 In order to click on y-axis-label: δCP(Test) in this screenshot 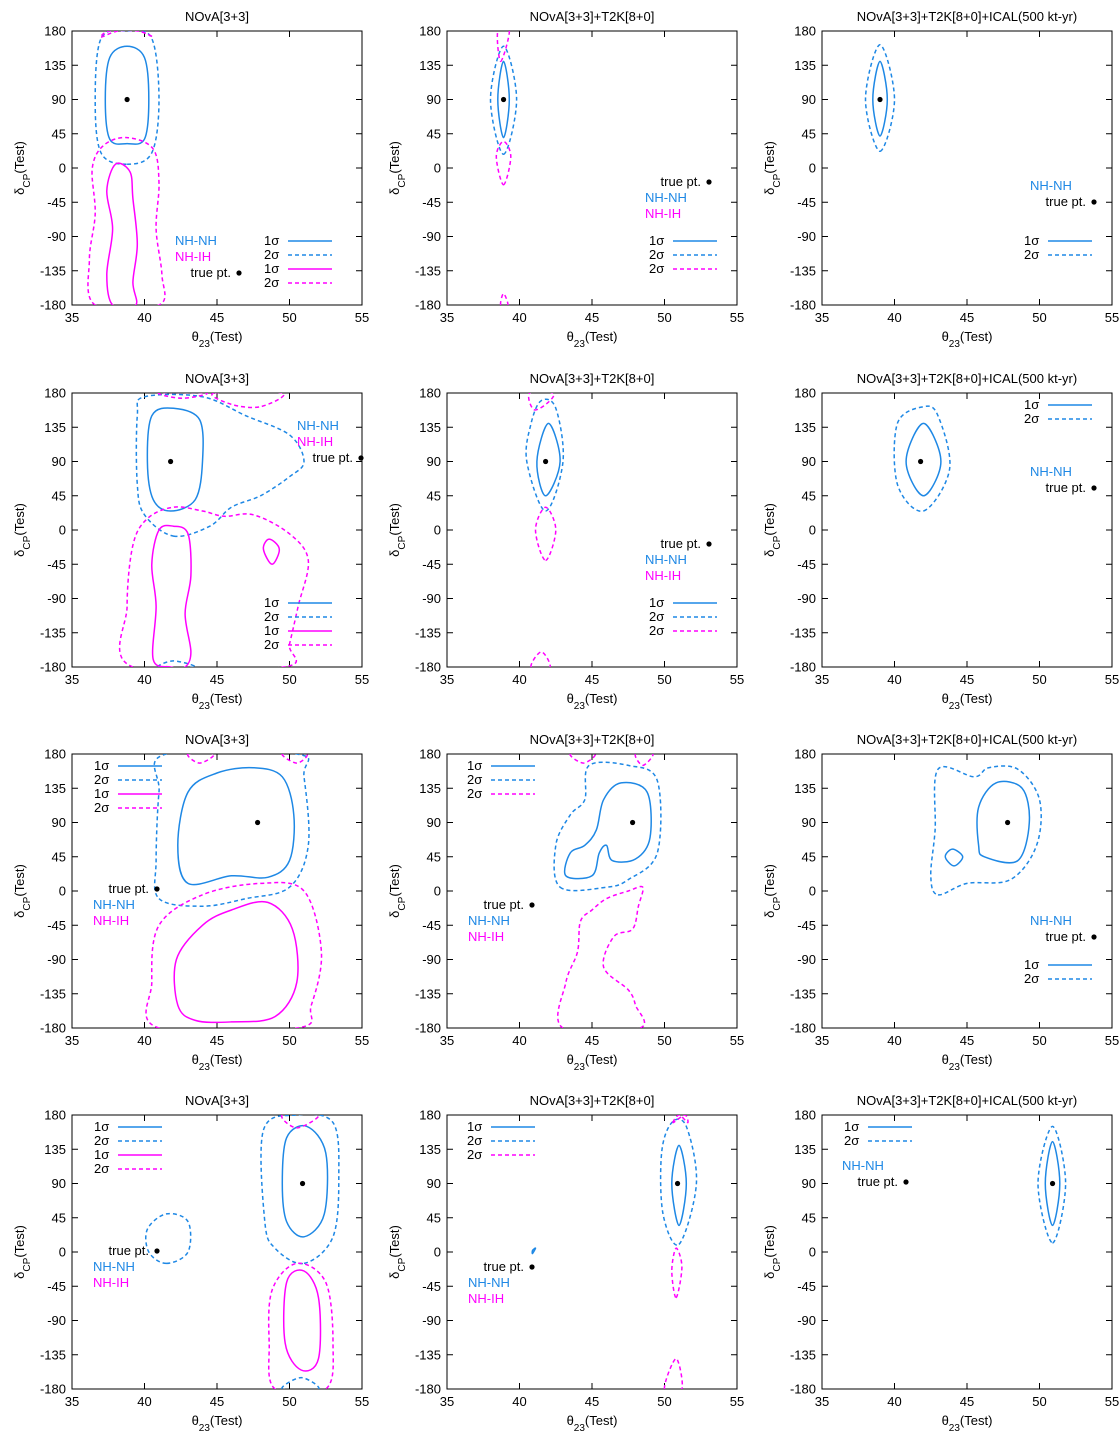, I will do `click(22, 1252)`.